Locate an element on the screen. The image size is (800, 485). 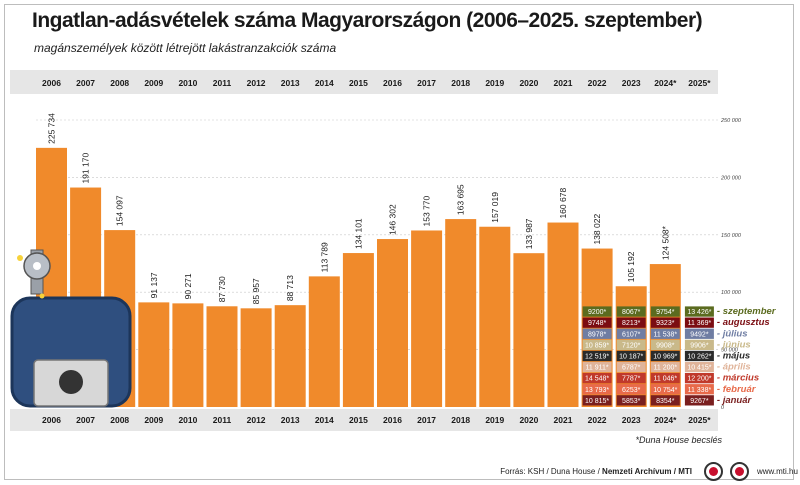
year-label-top: 2008 is located at coordinates (119, 83).